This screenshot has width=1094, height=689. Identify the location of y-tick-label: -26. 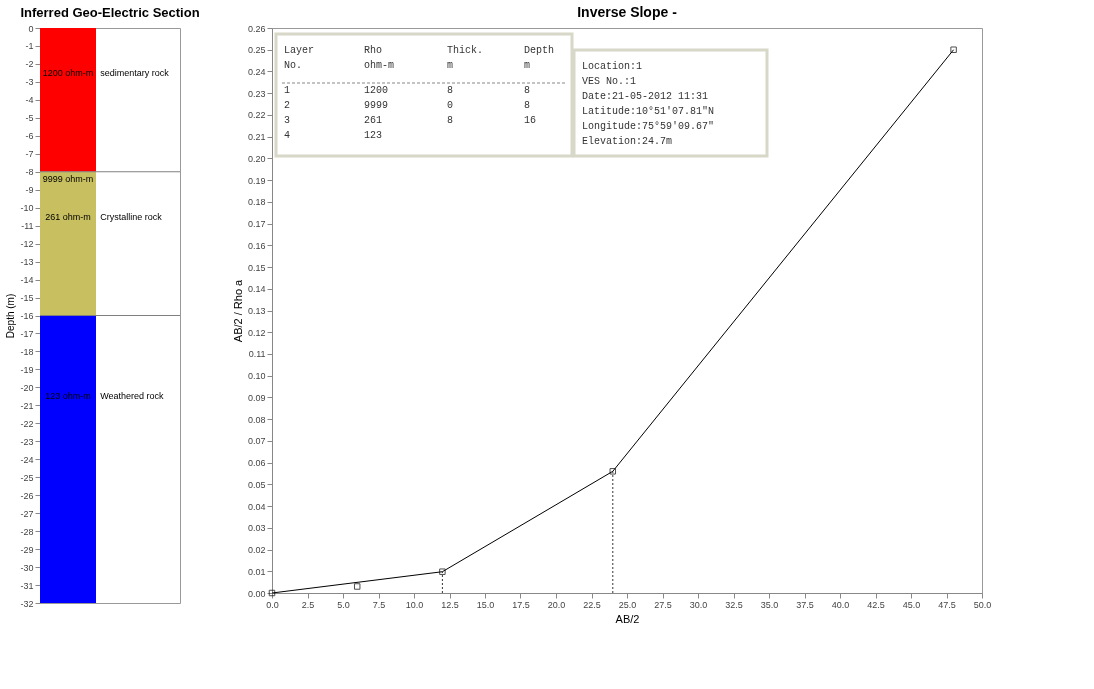
(27, 495).